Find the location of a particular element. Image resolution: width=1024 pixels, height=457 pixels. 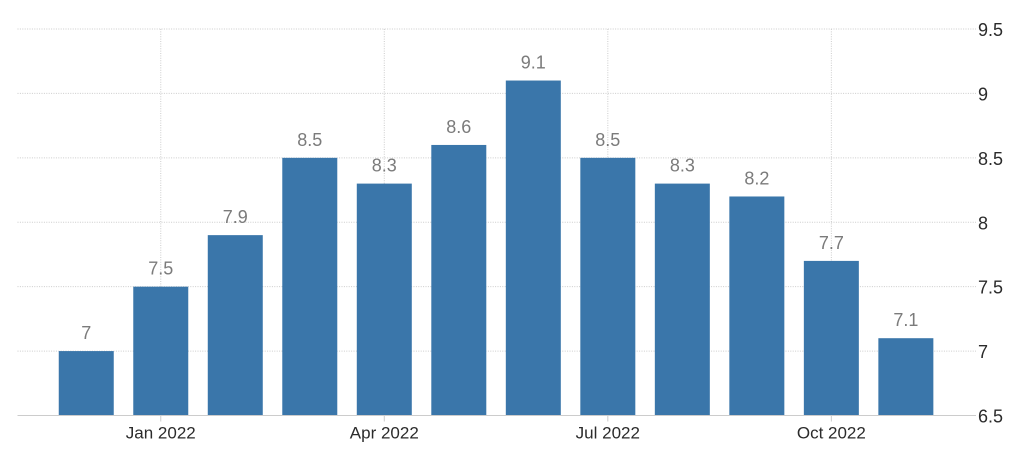

svg-text: 7.7 is located at coordinates (831, 243).